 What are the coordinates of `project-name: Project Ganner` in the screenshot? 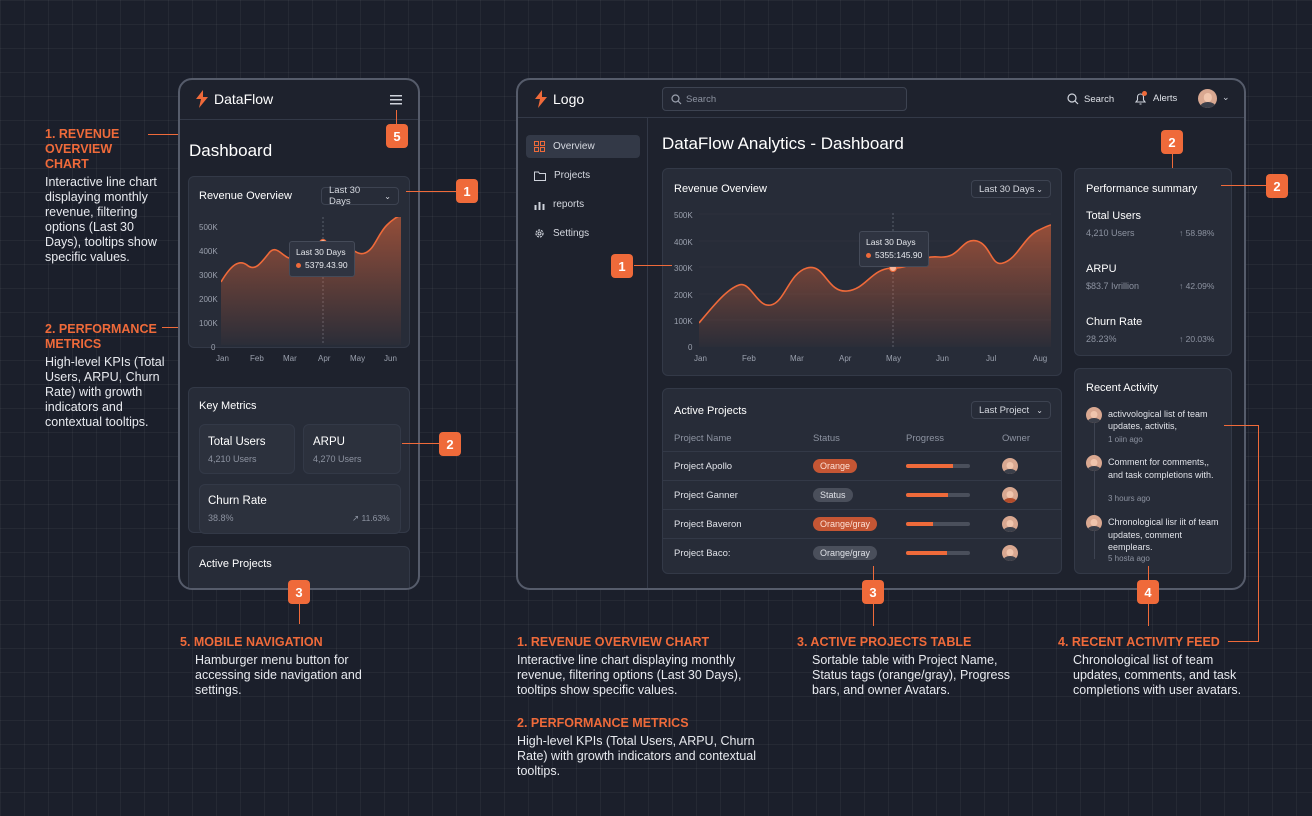 It's located at (706, 495).